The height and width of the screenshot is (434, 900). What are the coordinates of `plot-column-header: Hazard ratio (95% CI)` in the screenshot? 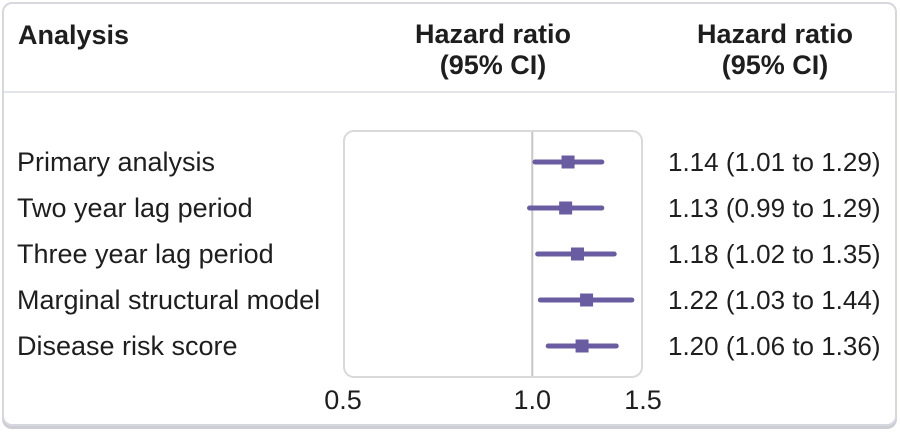 It's located at (493, 50).